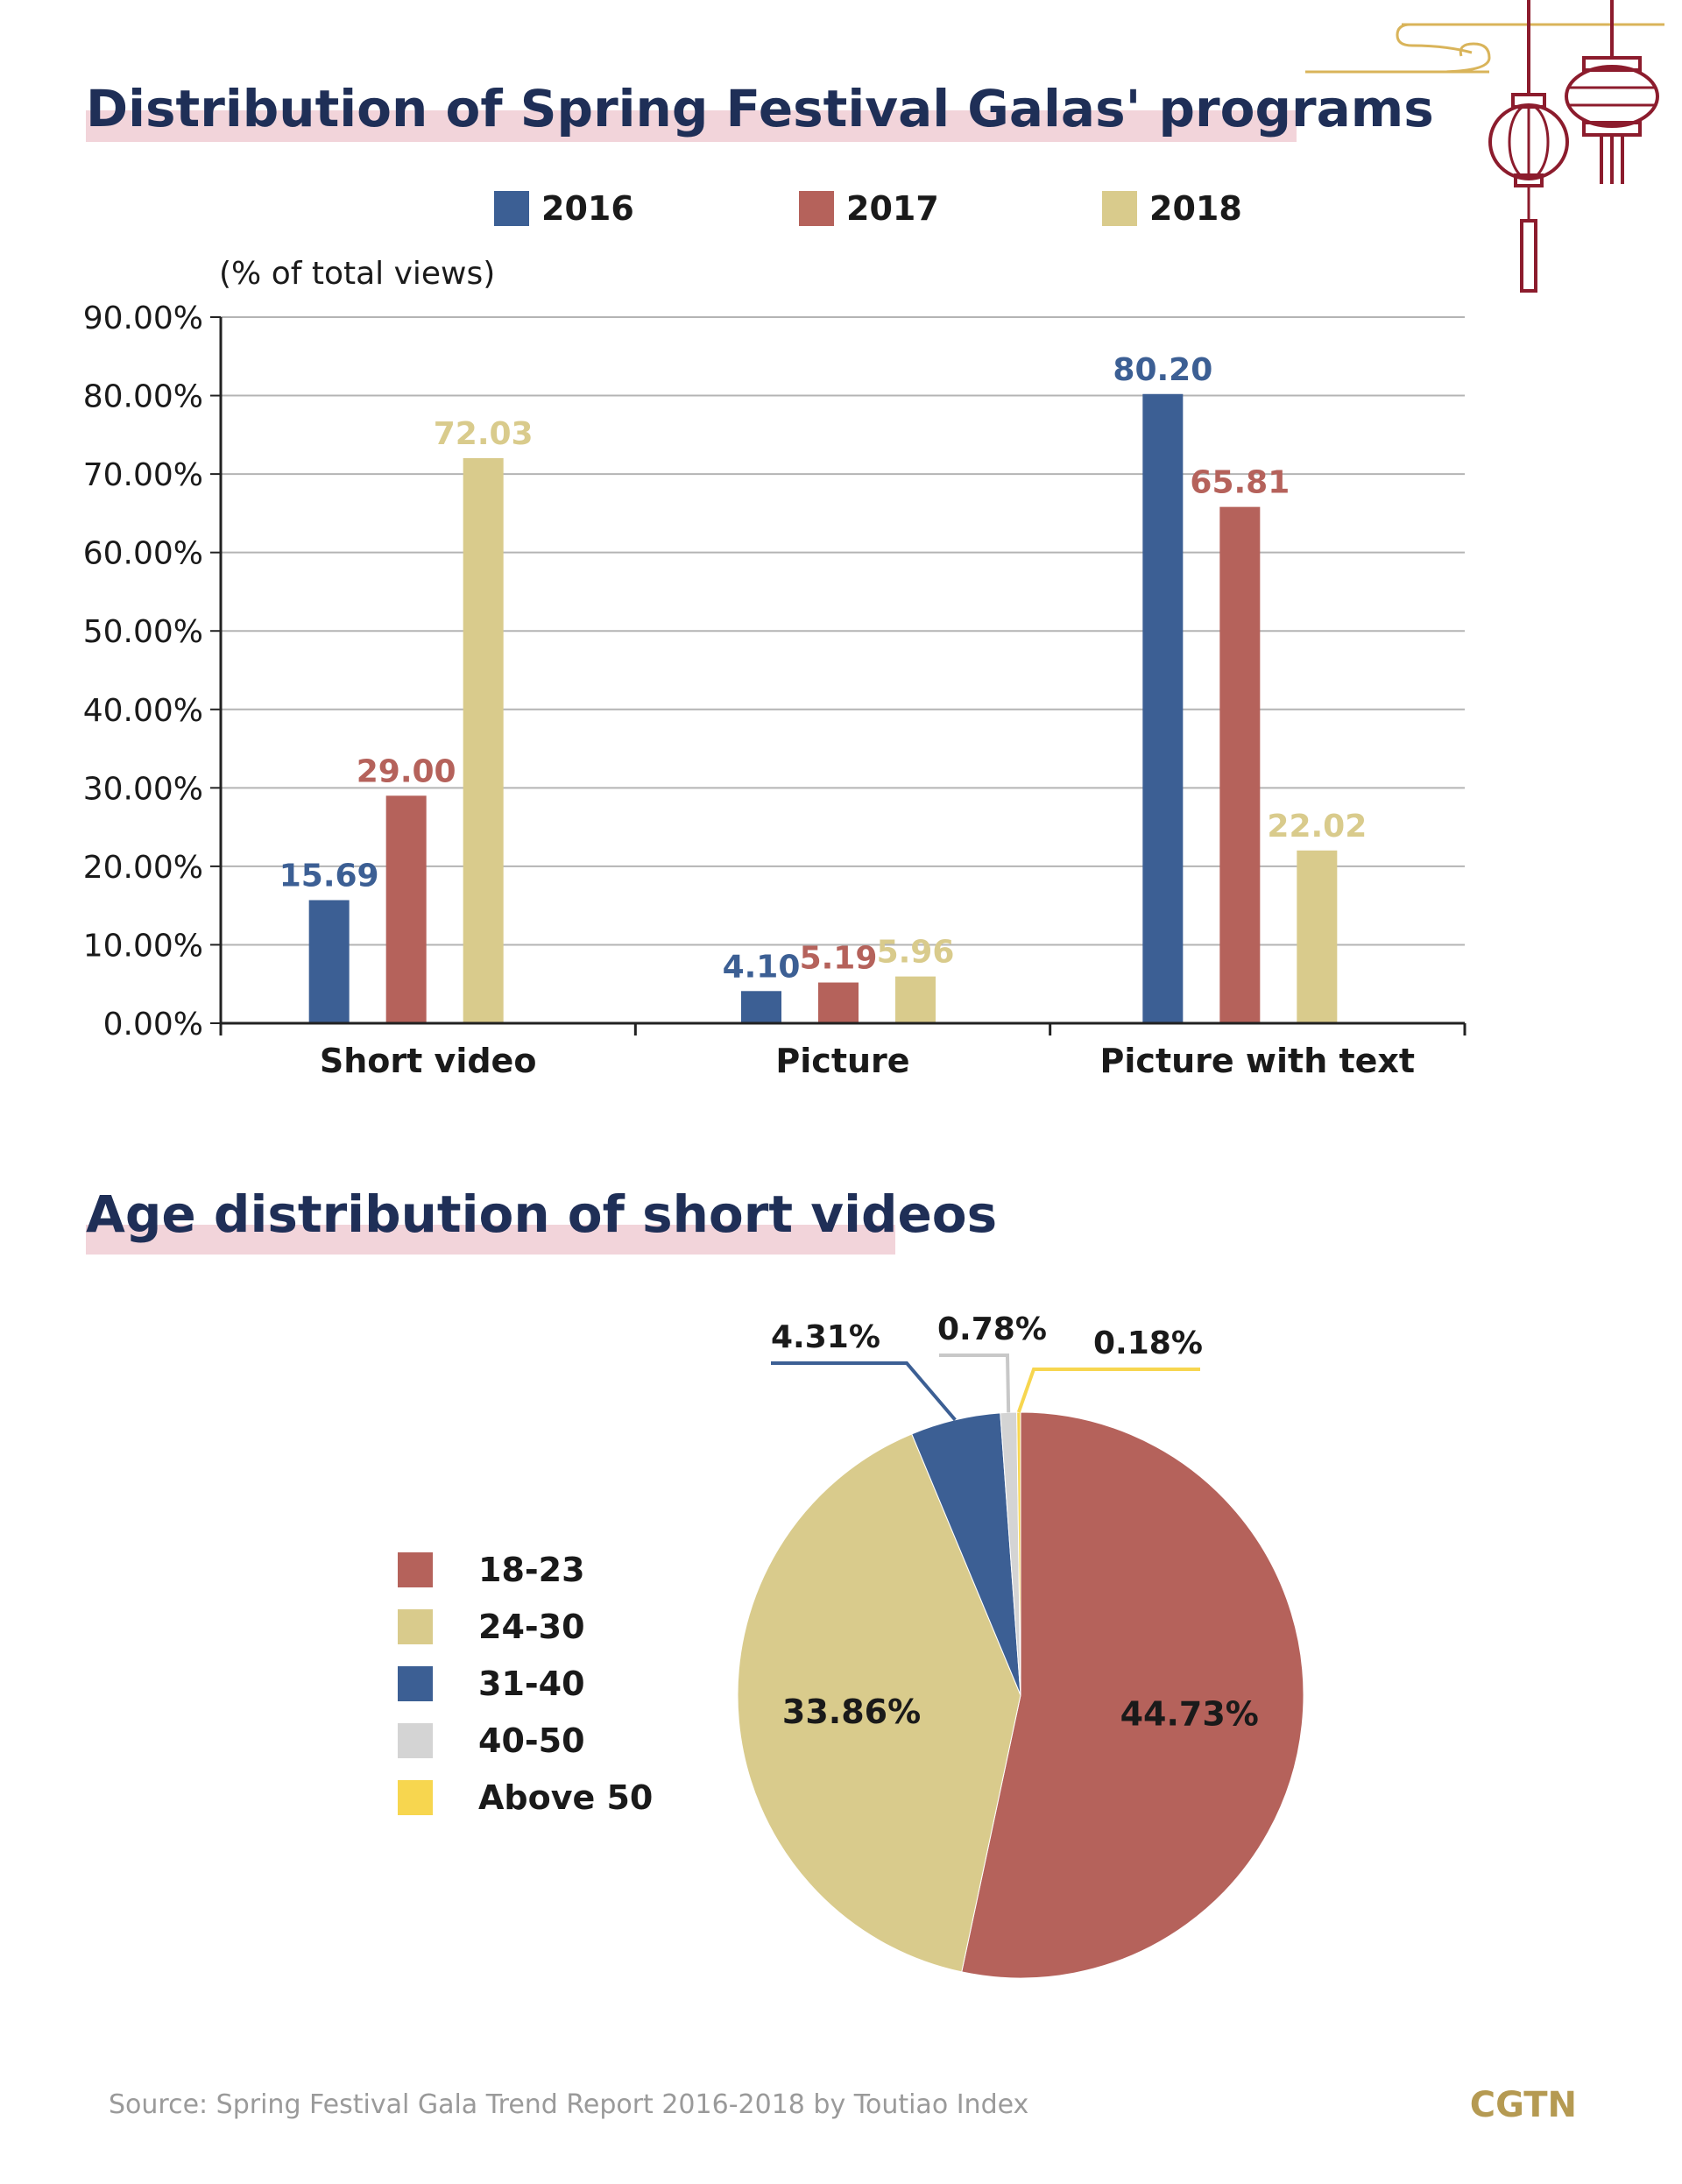 This screenshot has width=1682, height=2184. I want to click on bar-value-label: 80.20, so click(1162, 370).